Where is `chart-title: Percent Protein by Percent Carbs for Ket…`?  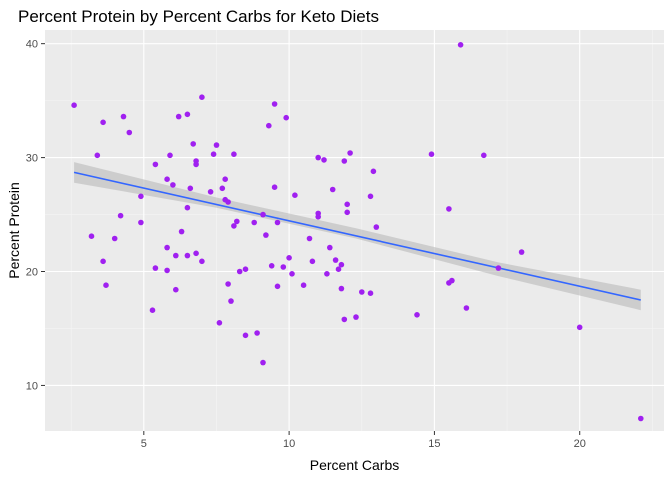 chart-title: Percent Protein by Percent Carbs for Ket… is located at coordinates (198, 16).